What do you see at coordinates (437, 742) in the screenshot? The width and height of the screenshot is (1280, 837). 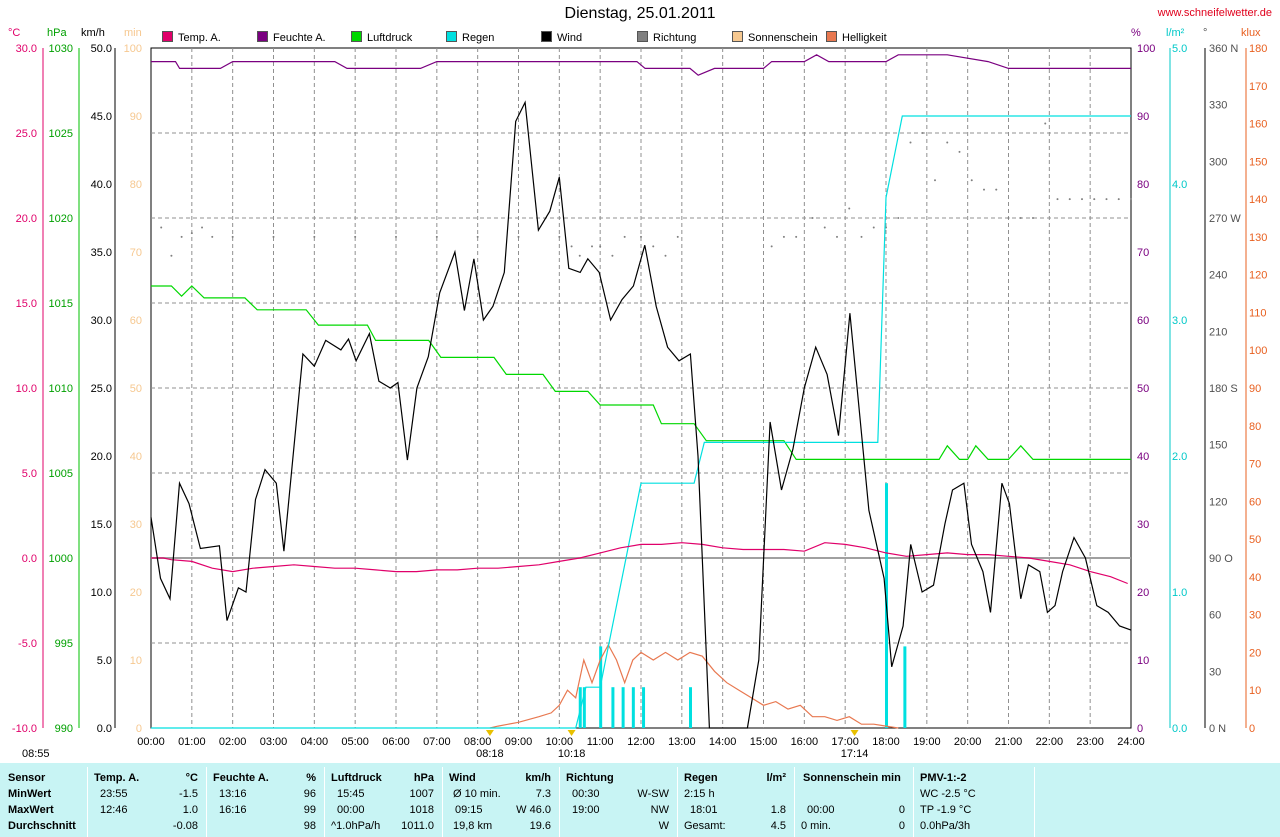 I see `time-tick-label: 07:00` at bounding box center [437, 742].